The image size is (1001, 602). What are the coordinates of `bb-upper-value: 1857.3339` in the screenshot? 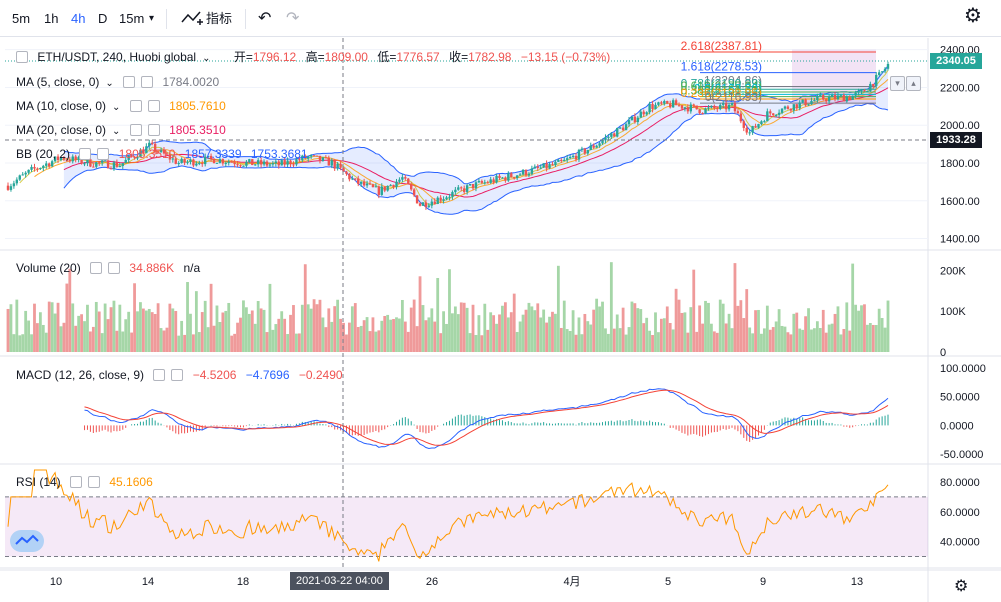 It's located at (213, 154).